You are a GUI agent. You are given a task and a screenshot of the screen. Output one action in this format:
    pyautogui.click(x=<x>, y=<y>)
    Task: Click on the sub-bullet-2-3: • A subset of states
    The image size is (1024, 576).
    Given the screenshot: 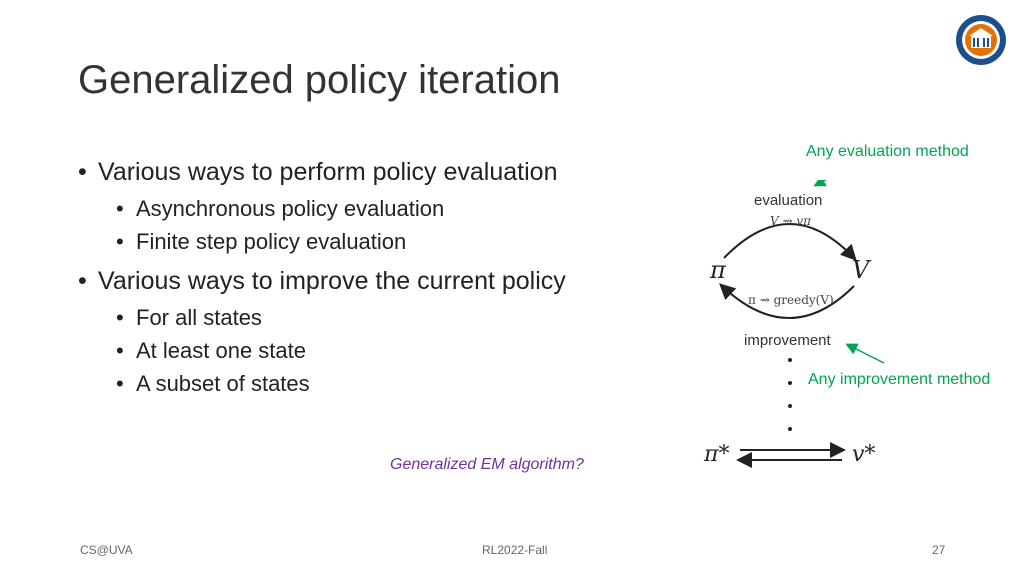 What is the action you would take?
    pyautogui.click(x=213, y=384)
    